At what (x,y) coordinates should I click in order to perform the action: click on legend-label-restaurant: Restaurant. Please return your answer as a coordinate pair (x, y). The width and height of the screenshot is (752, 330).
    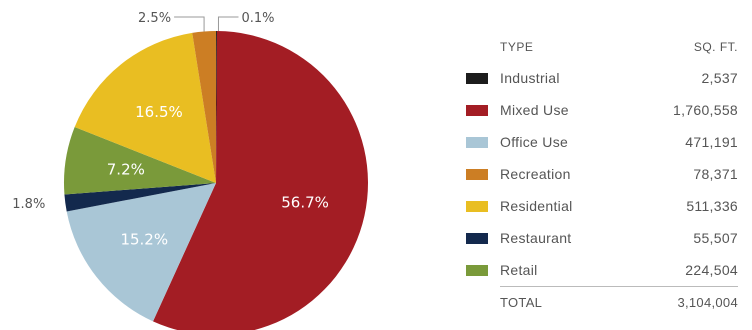
    Looking at the image, I should click on (536, 238).